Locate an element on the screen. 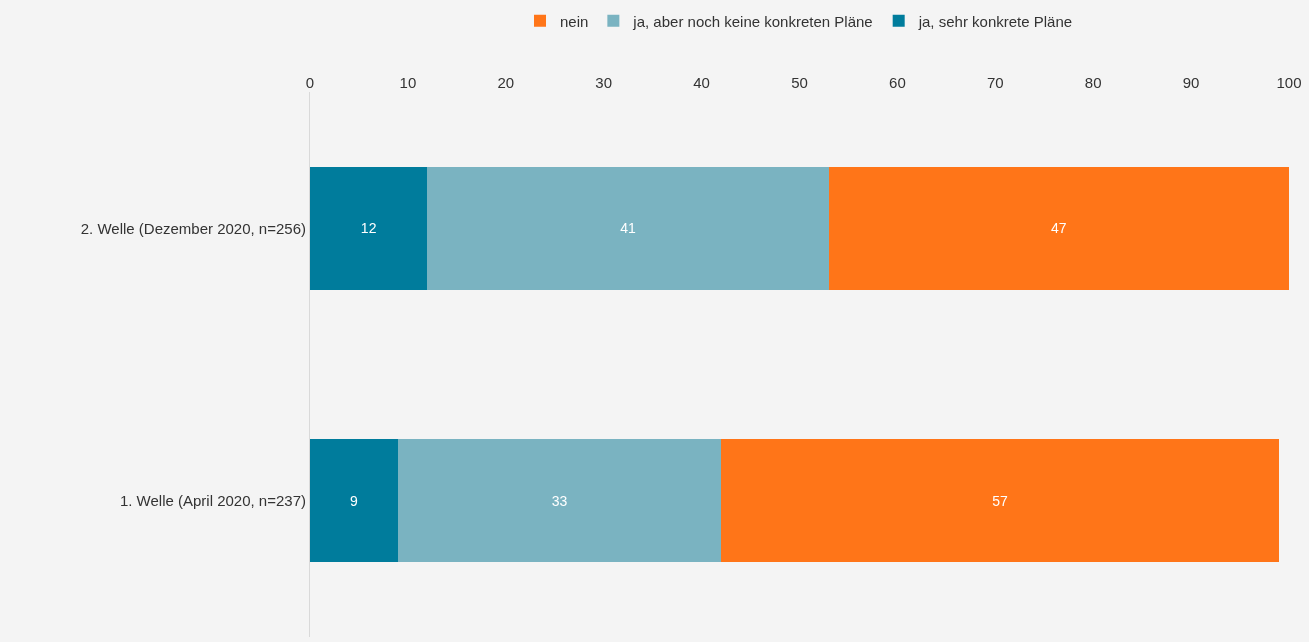 The image size is (1309, 642). data-label: 9 is located at coordinates (354, 500).